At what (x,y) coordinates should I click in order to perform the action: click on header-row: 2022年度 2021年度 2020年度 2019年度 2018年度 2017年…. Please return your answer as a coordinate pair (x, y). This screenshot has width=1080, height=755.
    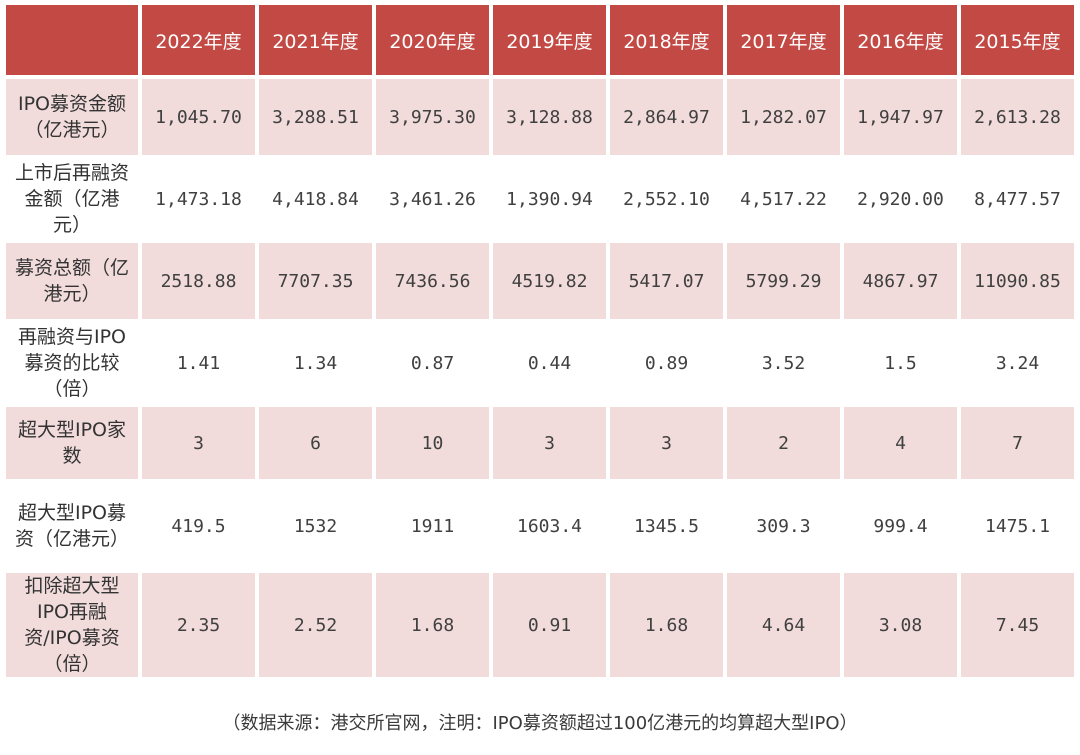
    Looking at the image, I should click on (540, 40).